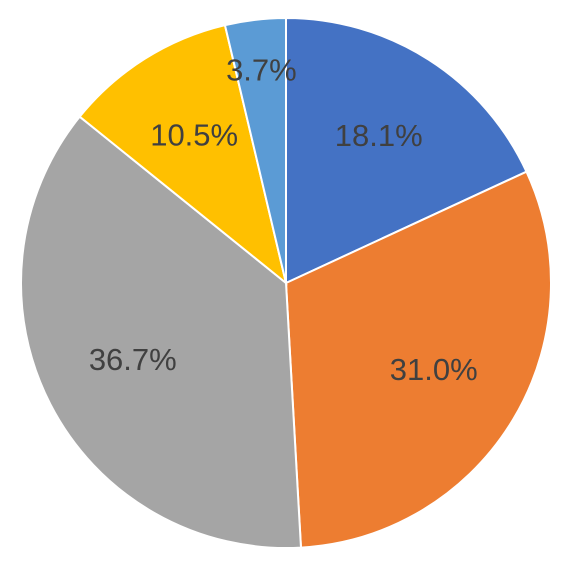 This screenshot has height=566, width=572. Describe the element at coordinates (379, 135) in the screenshot. I see `data-label: 18.1%` at that location.